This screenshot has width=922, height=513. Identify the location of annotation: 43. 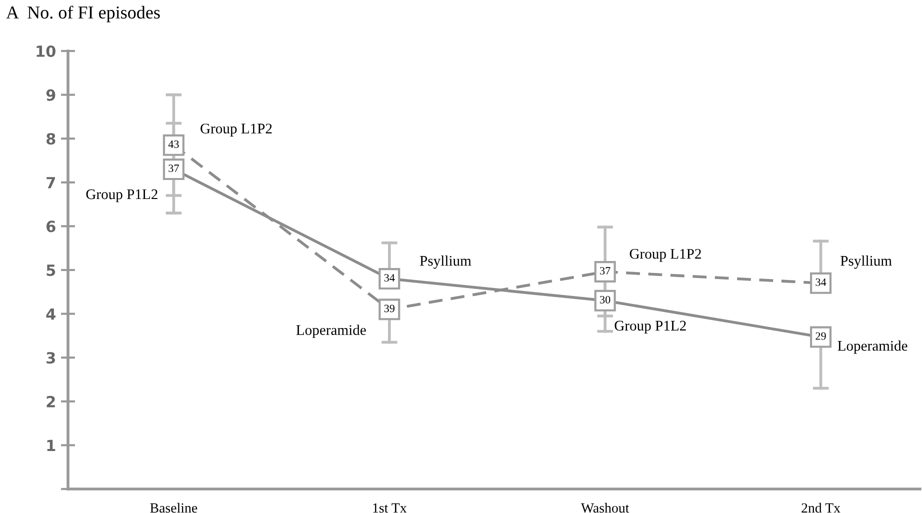
(173, 144).